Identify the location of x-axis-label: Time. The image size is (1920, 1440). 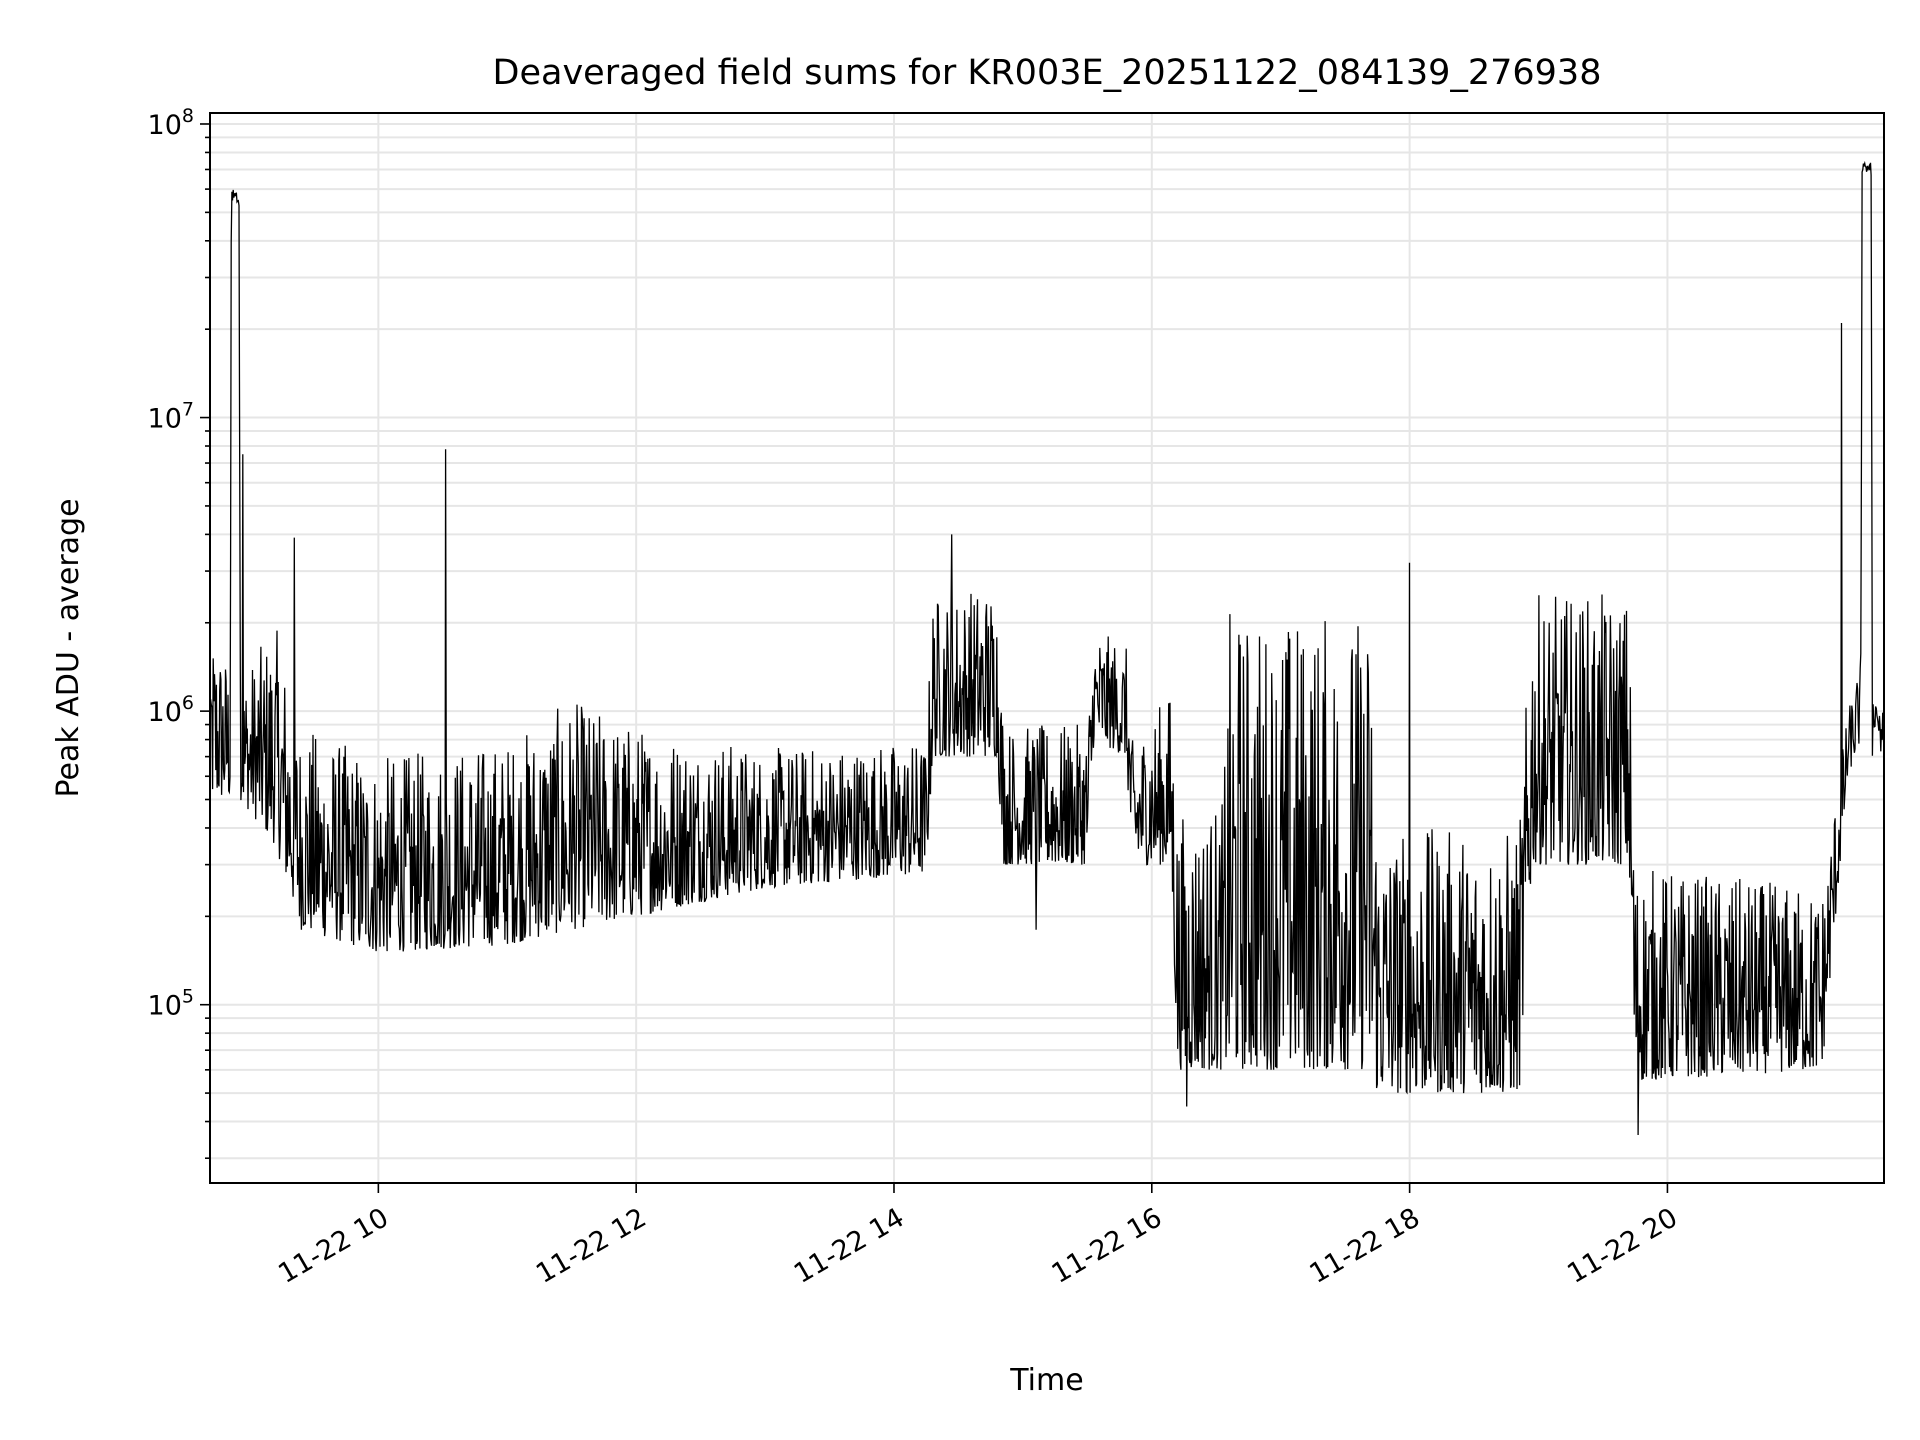
(1046, 1380).